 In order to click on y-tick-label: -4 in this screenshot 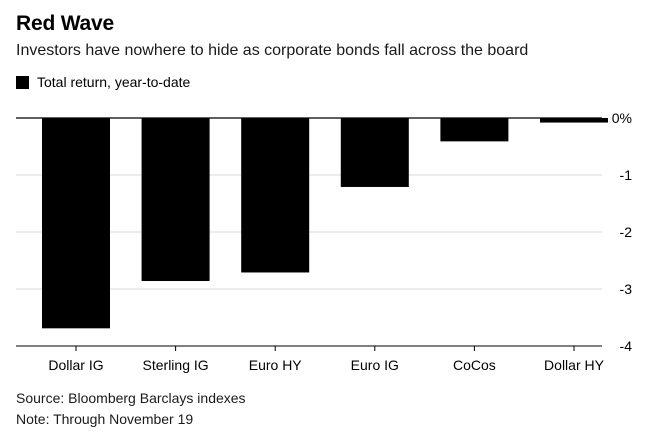, I will do `click(626, 346)`.